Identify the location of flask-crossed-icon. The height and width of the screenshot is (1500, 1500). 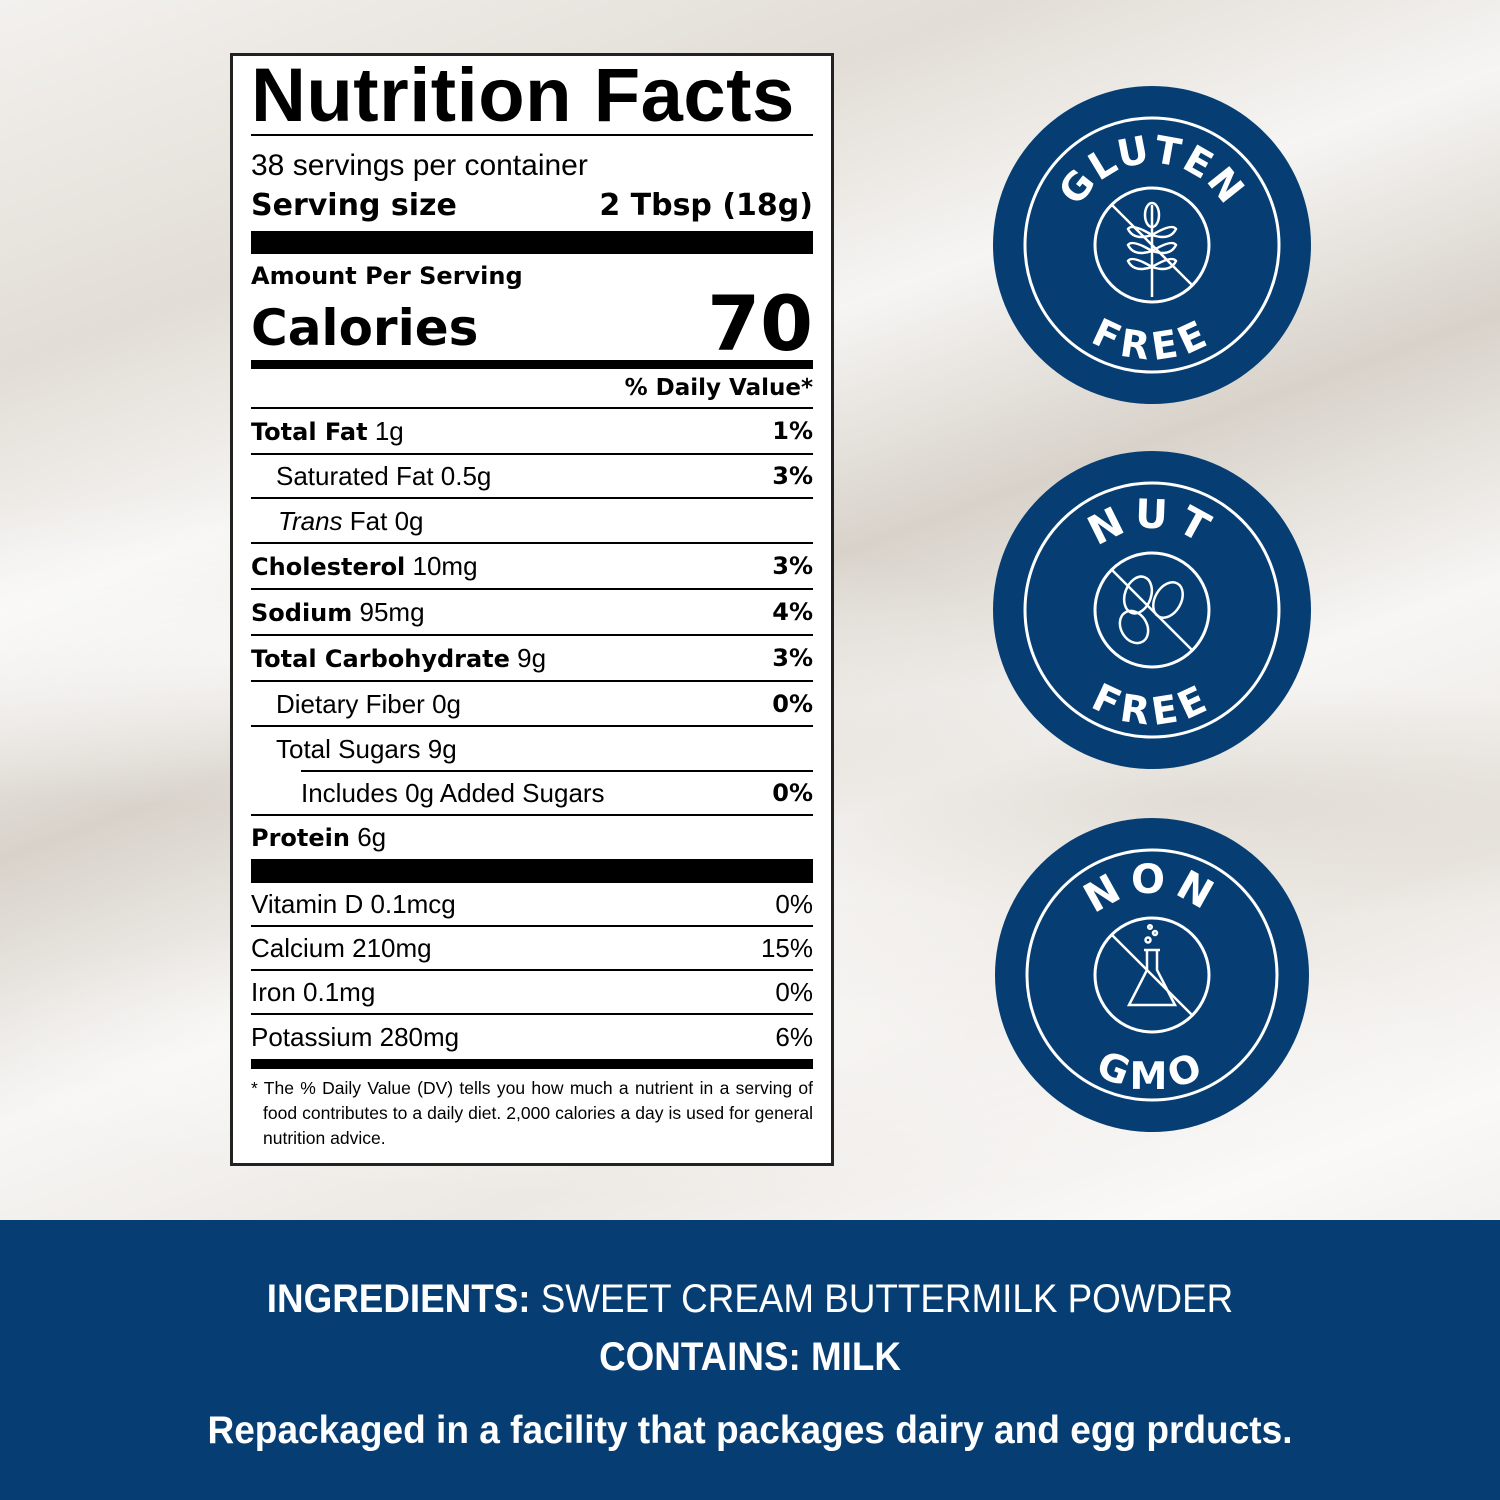
(1152, 969).